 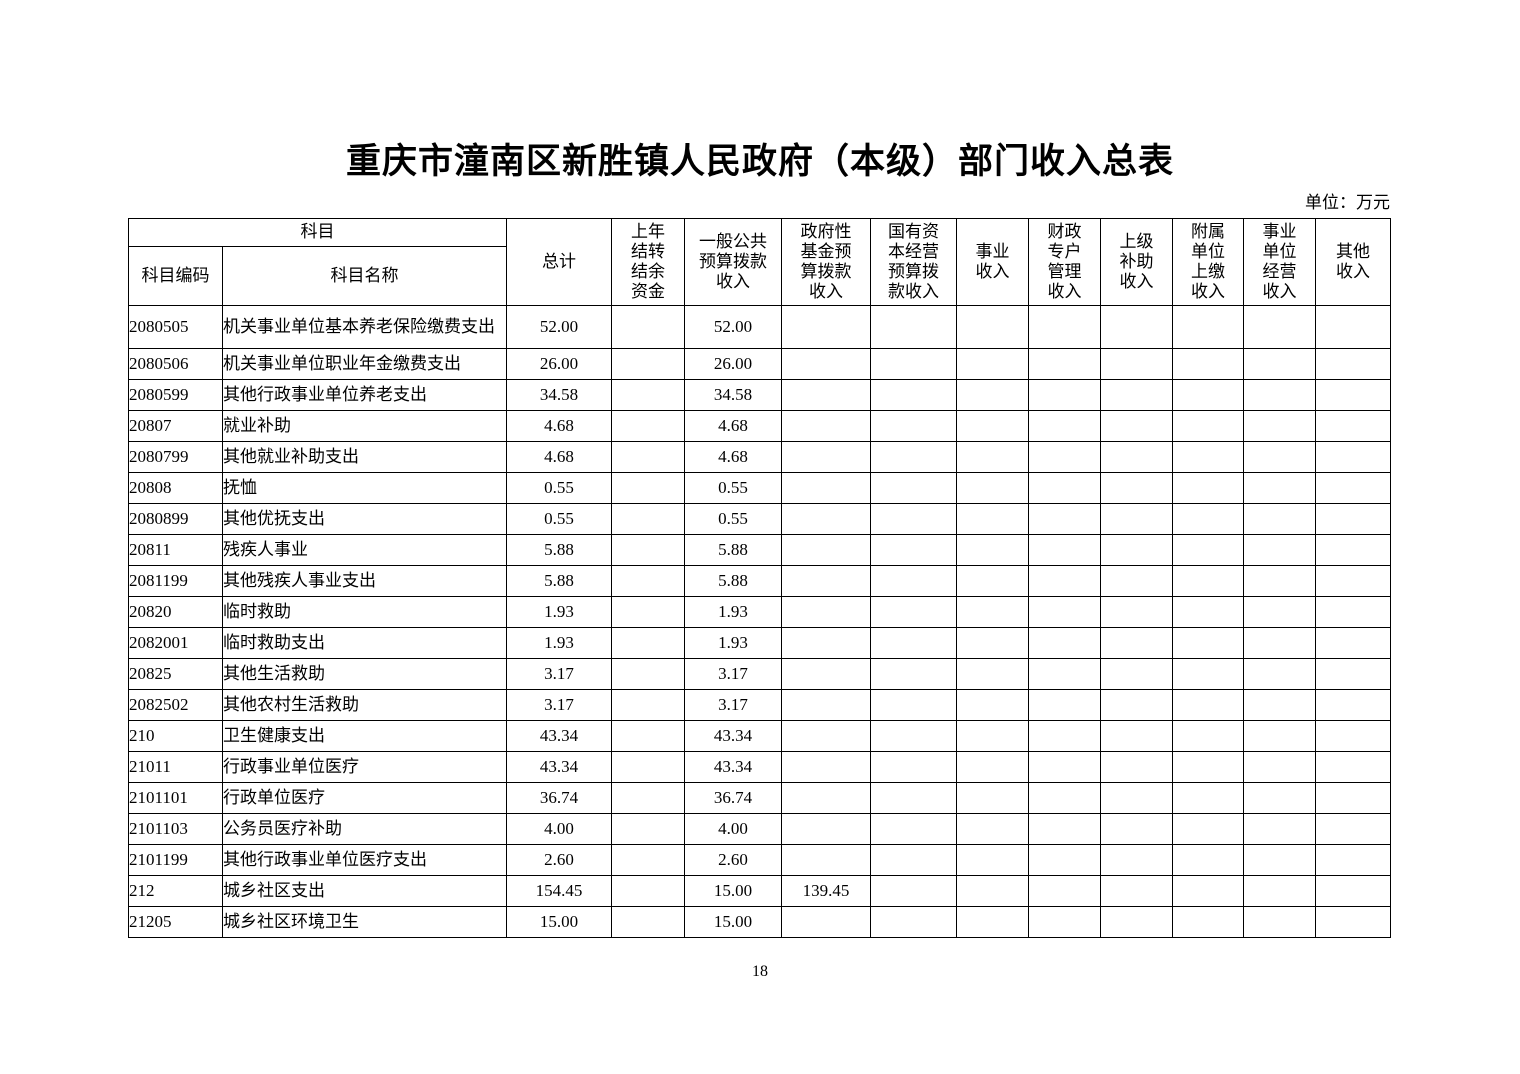 I want to click on page-number: 18, so click(x=760, y=971).